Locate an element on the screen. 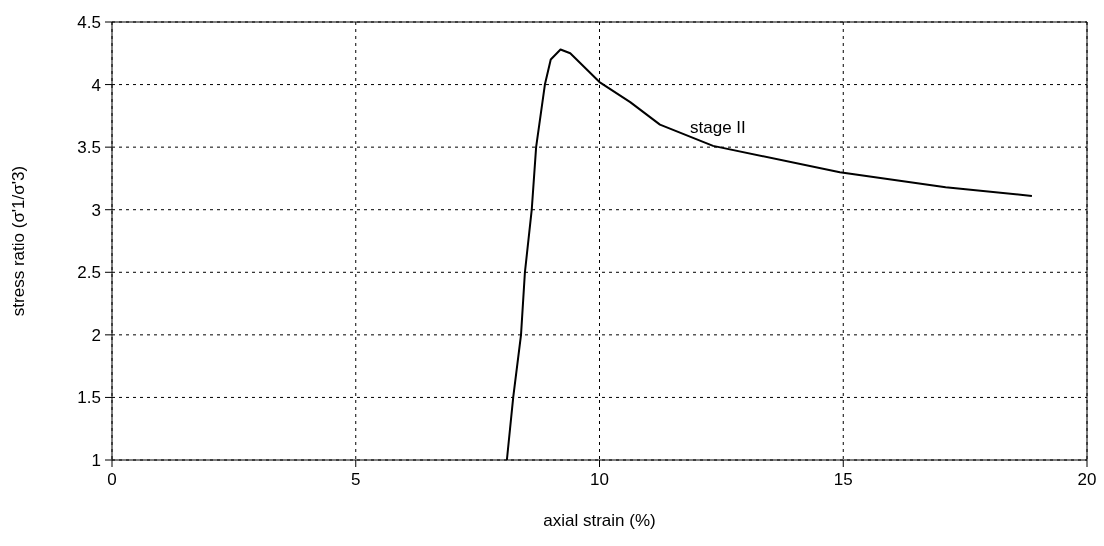 This screenshot has width=1104, height=546. y-tick-label: 2 is located at coordinates (96, 335).